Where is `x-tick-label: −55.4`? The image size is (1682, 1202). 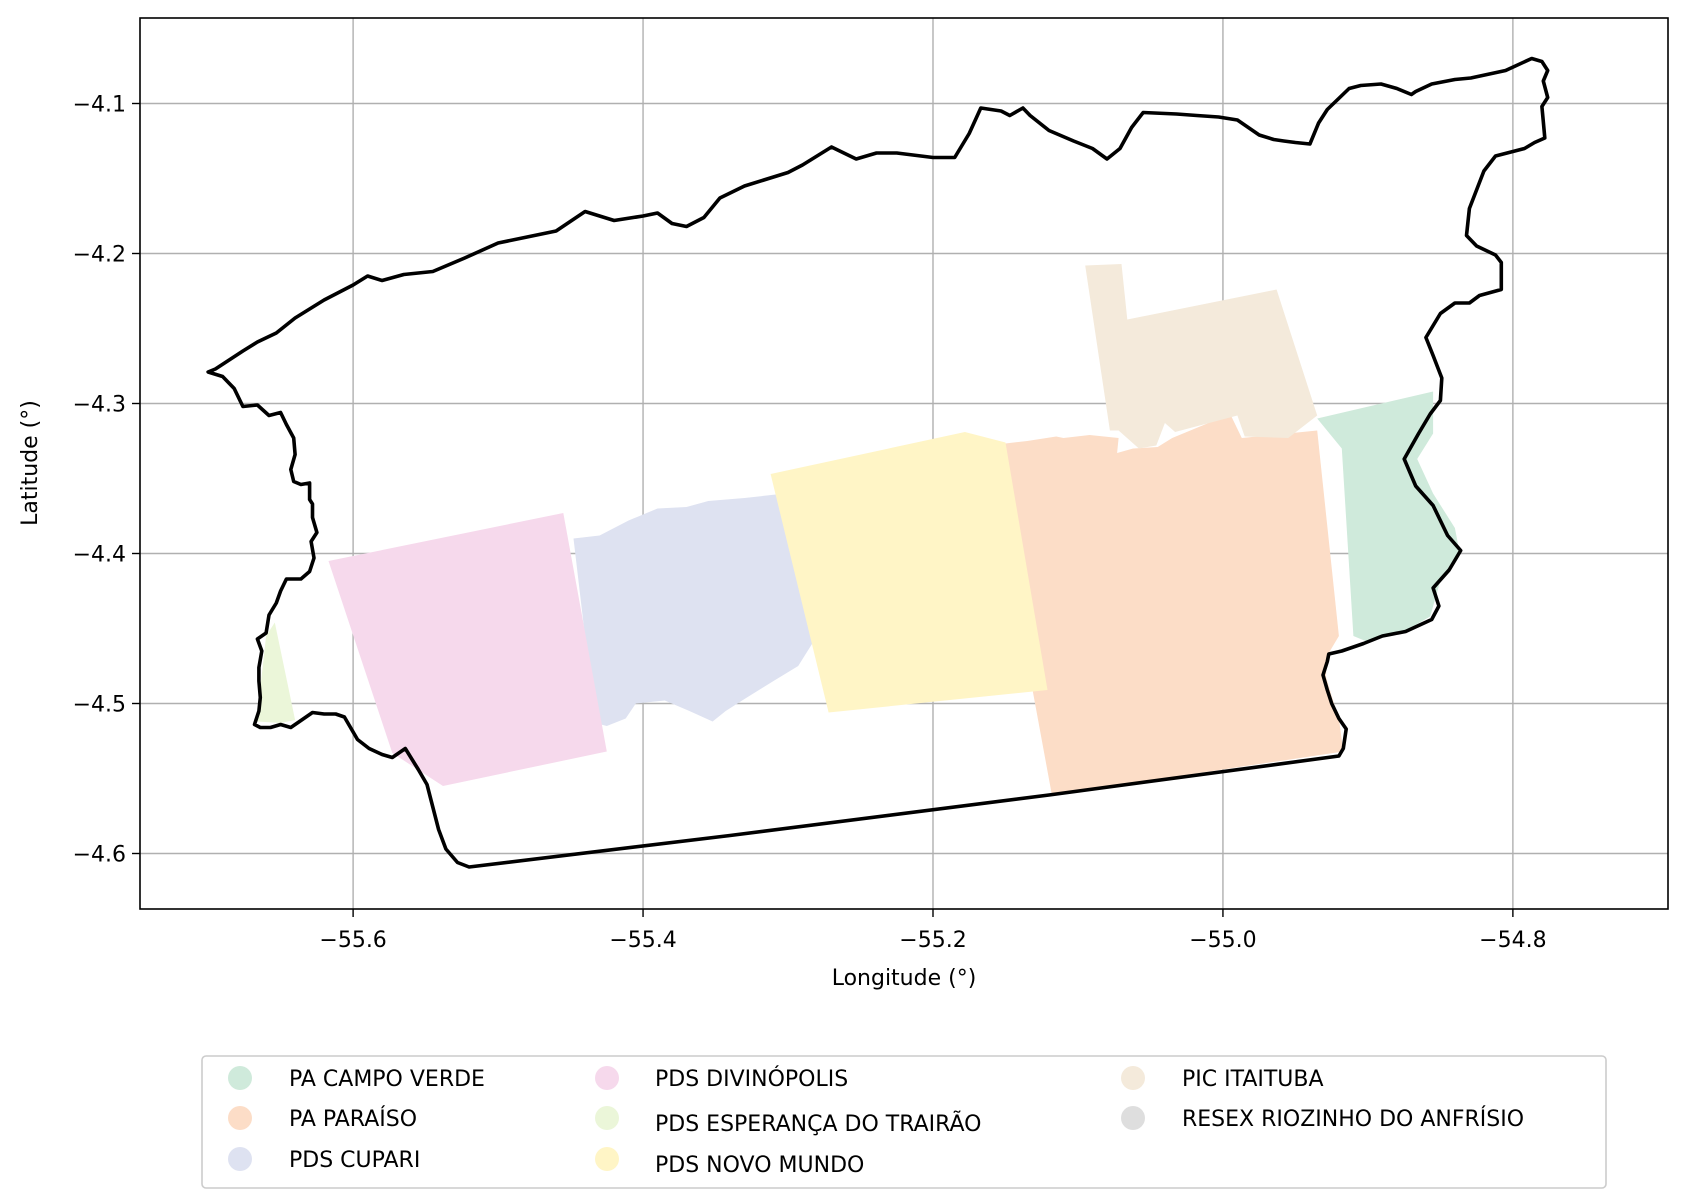
x-tick-label: −55.4 is located at coordinates (642, 940).